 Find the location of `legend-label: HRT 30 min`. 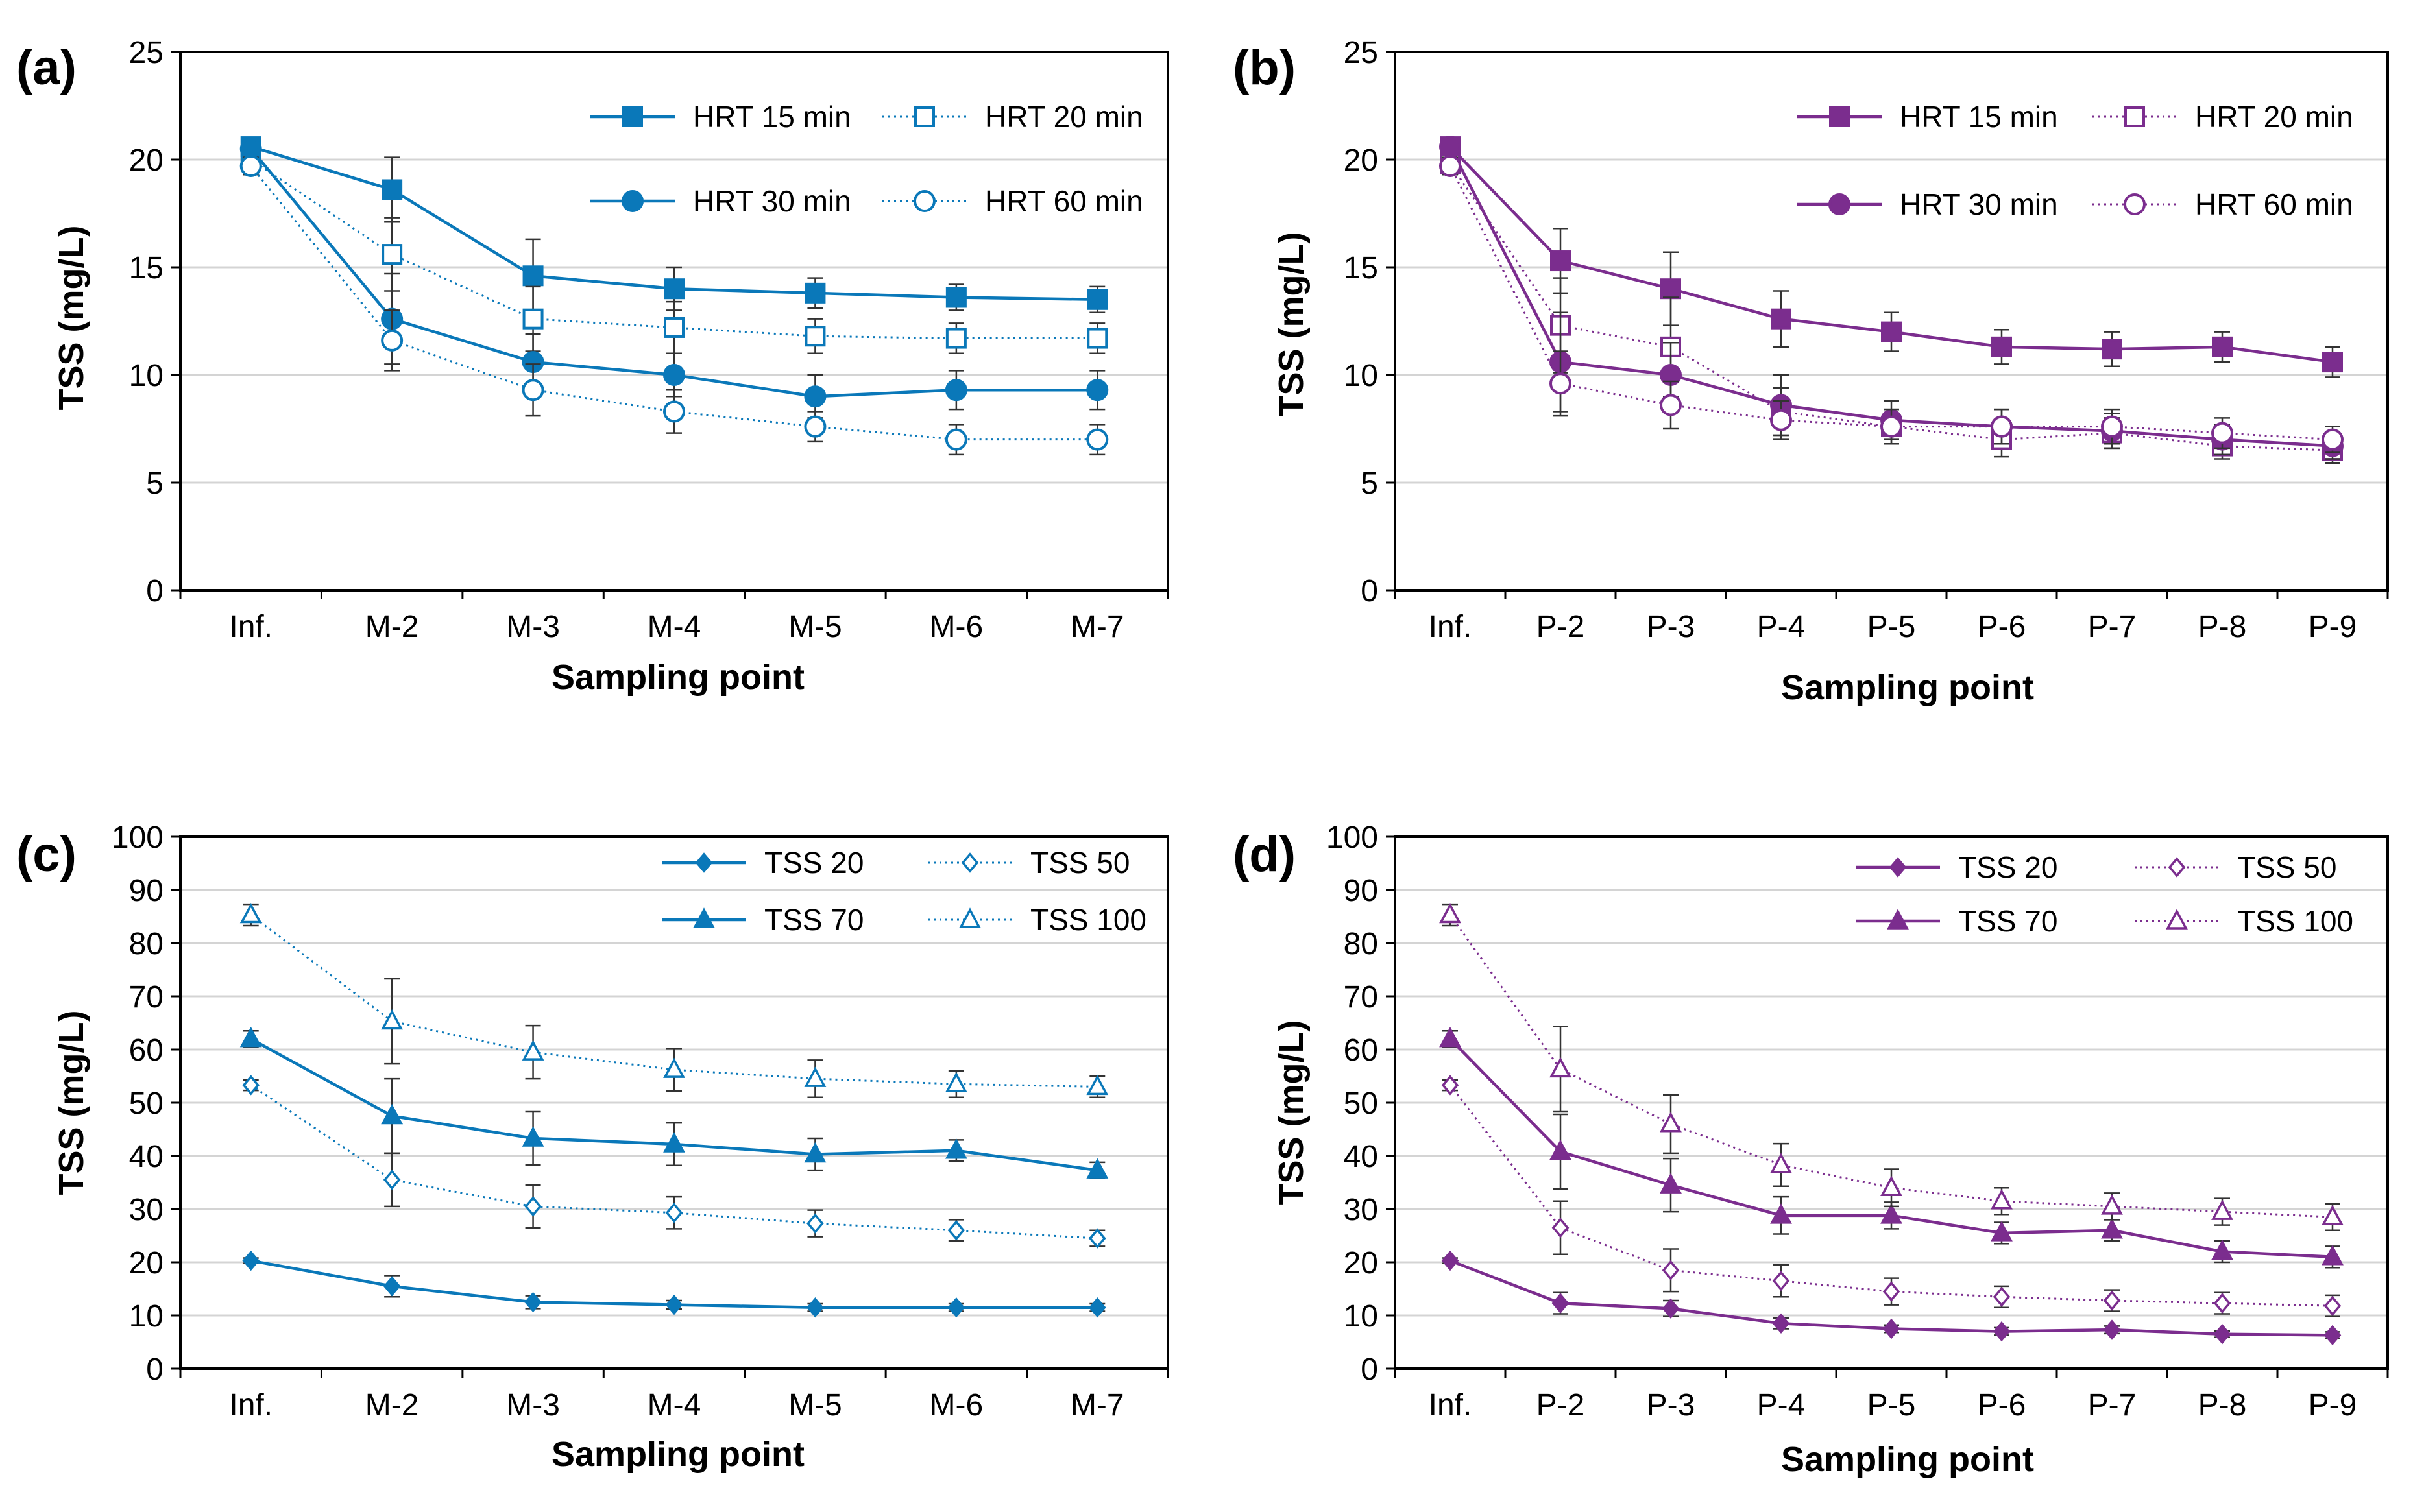

legend-label: HRT 30 min is located at coordinates (1979, 204).